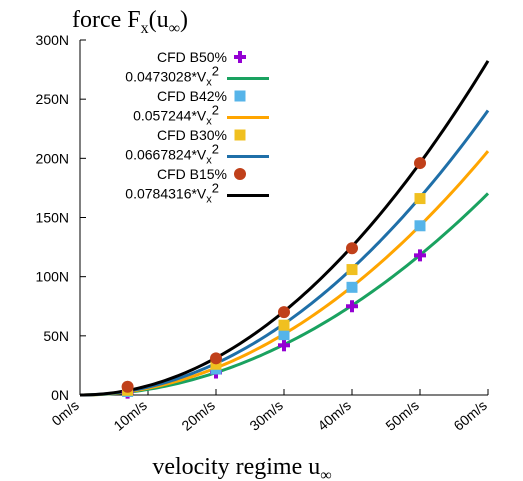 The height and width of the screenshot is (481, 523). I want to click on title-text: force Fx(u∞), so click(130, 22).